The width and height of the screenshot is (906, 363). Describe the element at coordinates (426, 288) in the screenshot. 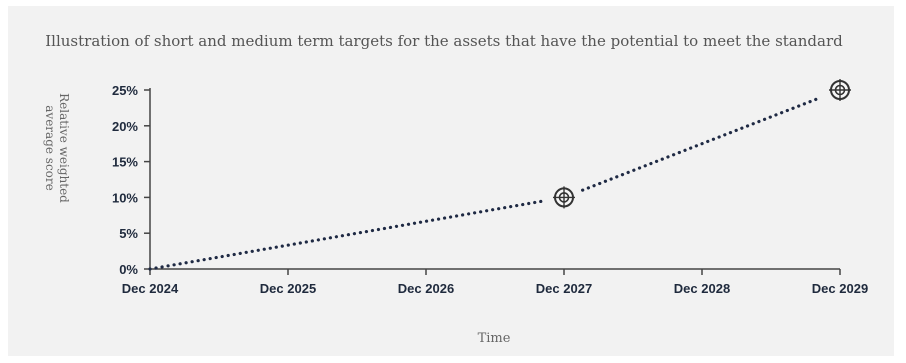

I see `x-tick-label: Dec 2026` at that location.